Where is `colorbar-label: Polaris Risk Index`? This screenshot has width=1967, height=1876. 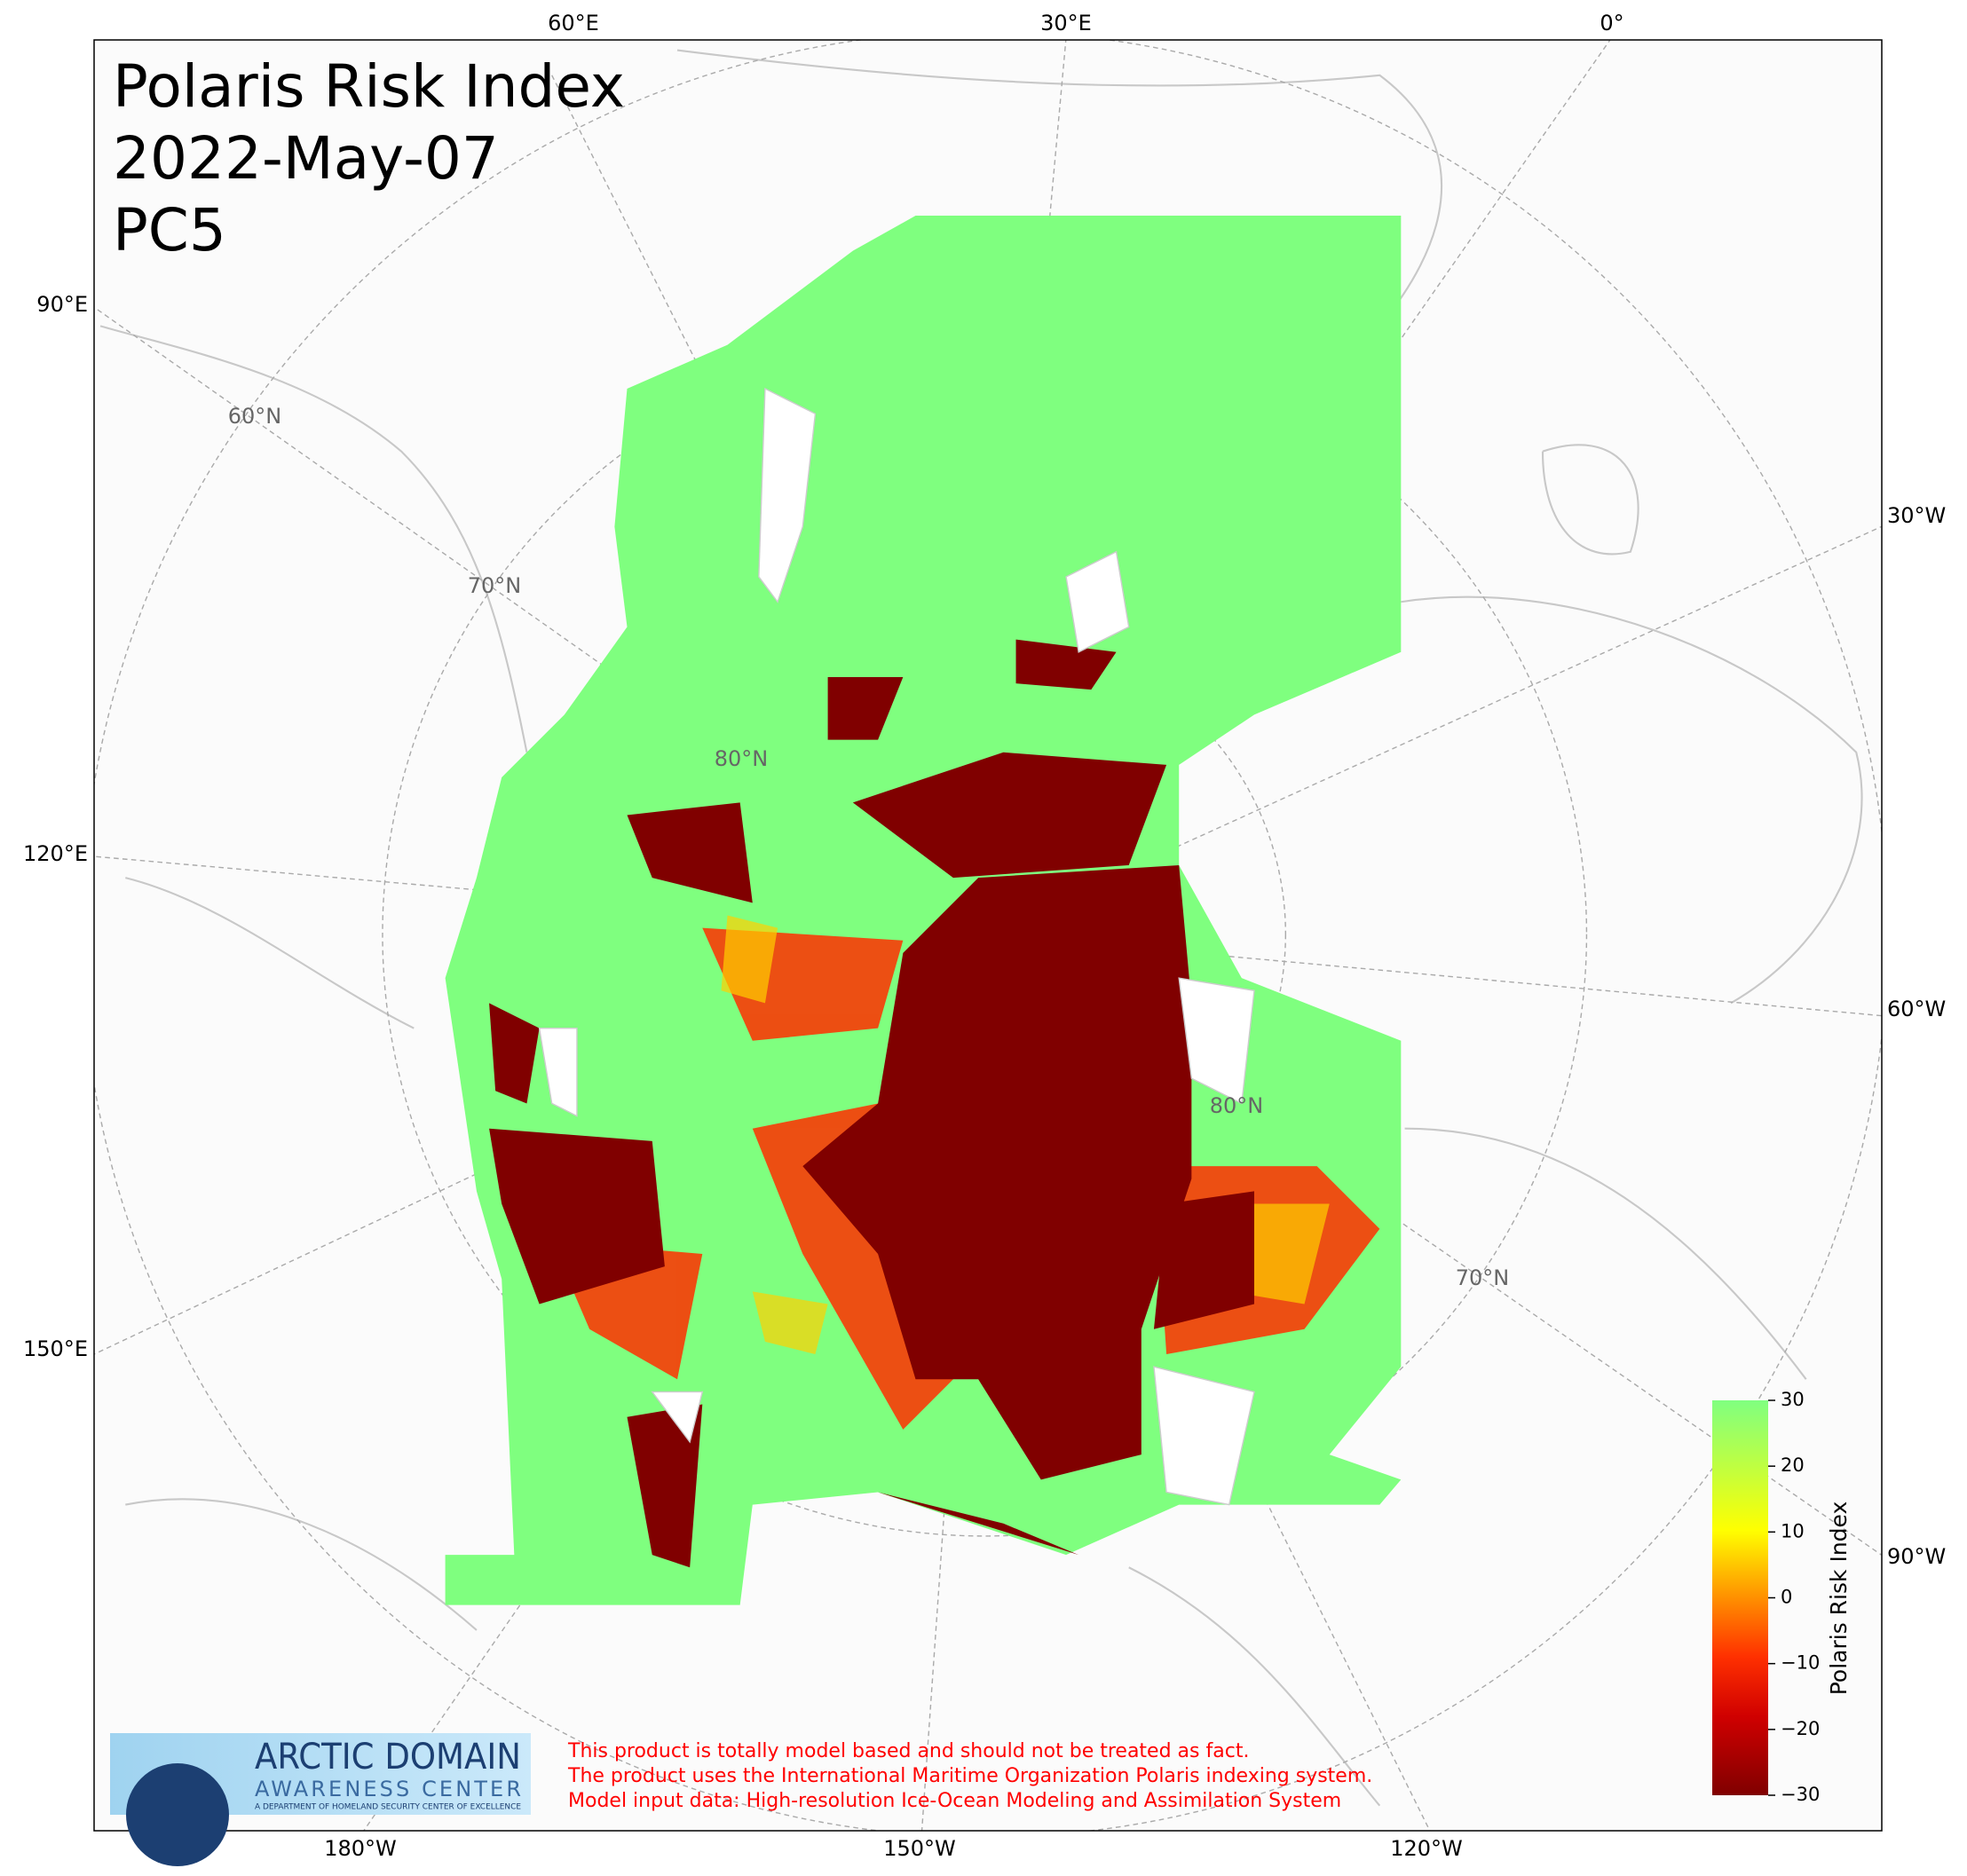
colorbar-label: Polaris Risk Index is located at coordinates (1839, 1599).